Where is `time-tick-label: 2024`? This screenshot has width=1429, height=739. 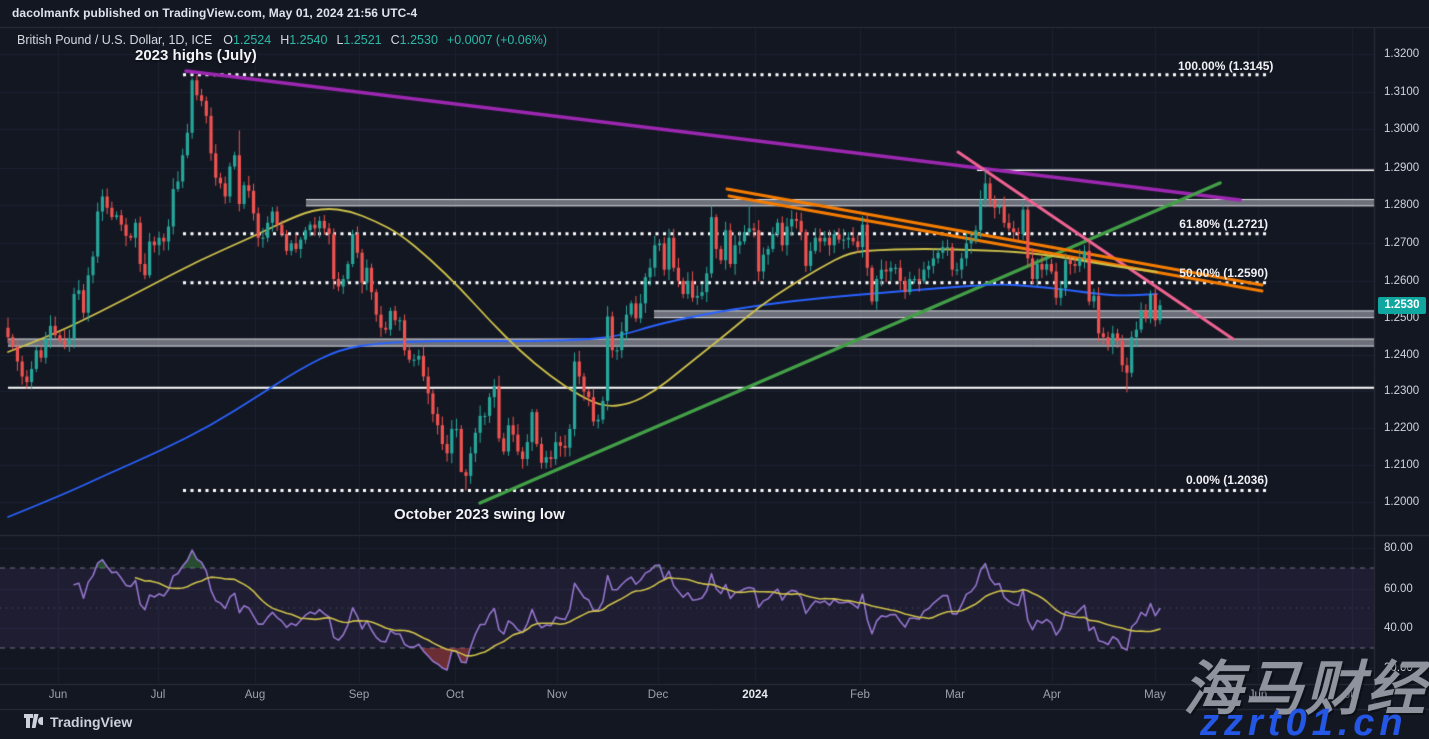
time-tick-label: 2024 is located at coordinates (755, 695).